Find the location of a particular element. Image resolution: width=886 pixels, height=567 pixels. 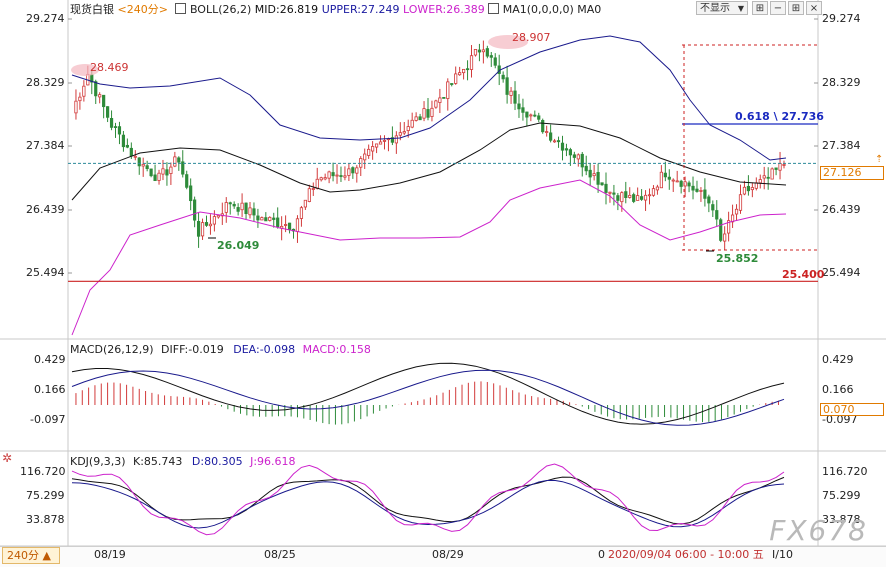

display-select: 不显示 ▼ is located at coordinates (722, 8).